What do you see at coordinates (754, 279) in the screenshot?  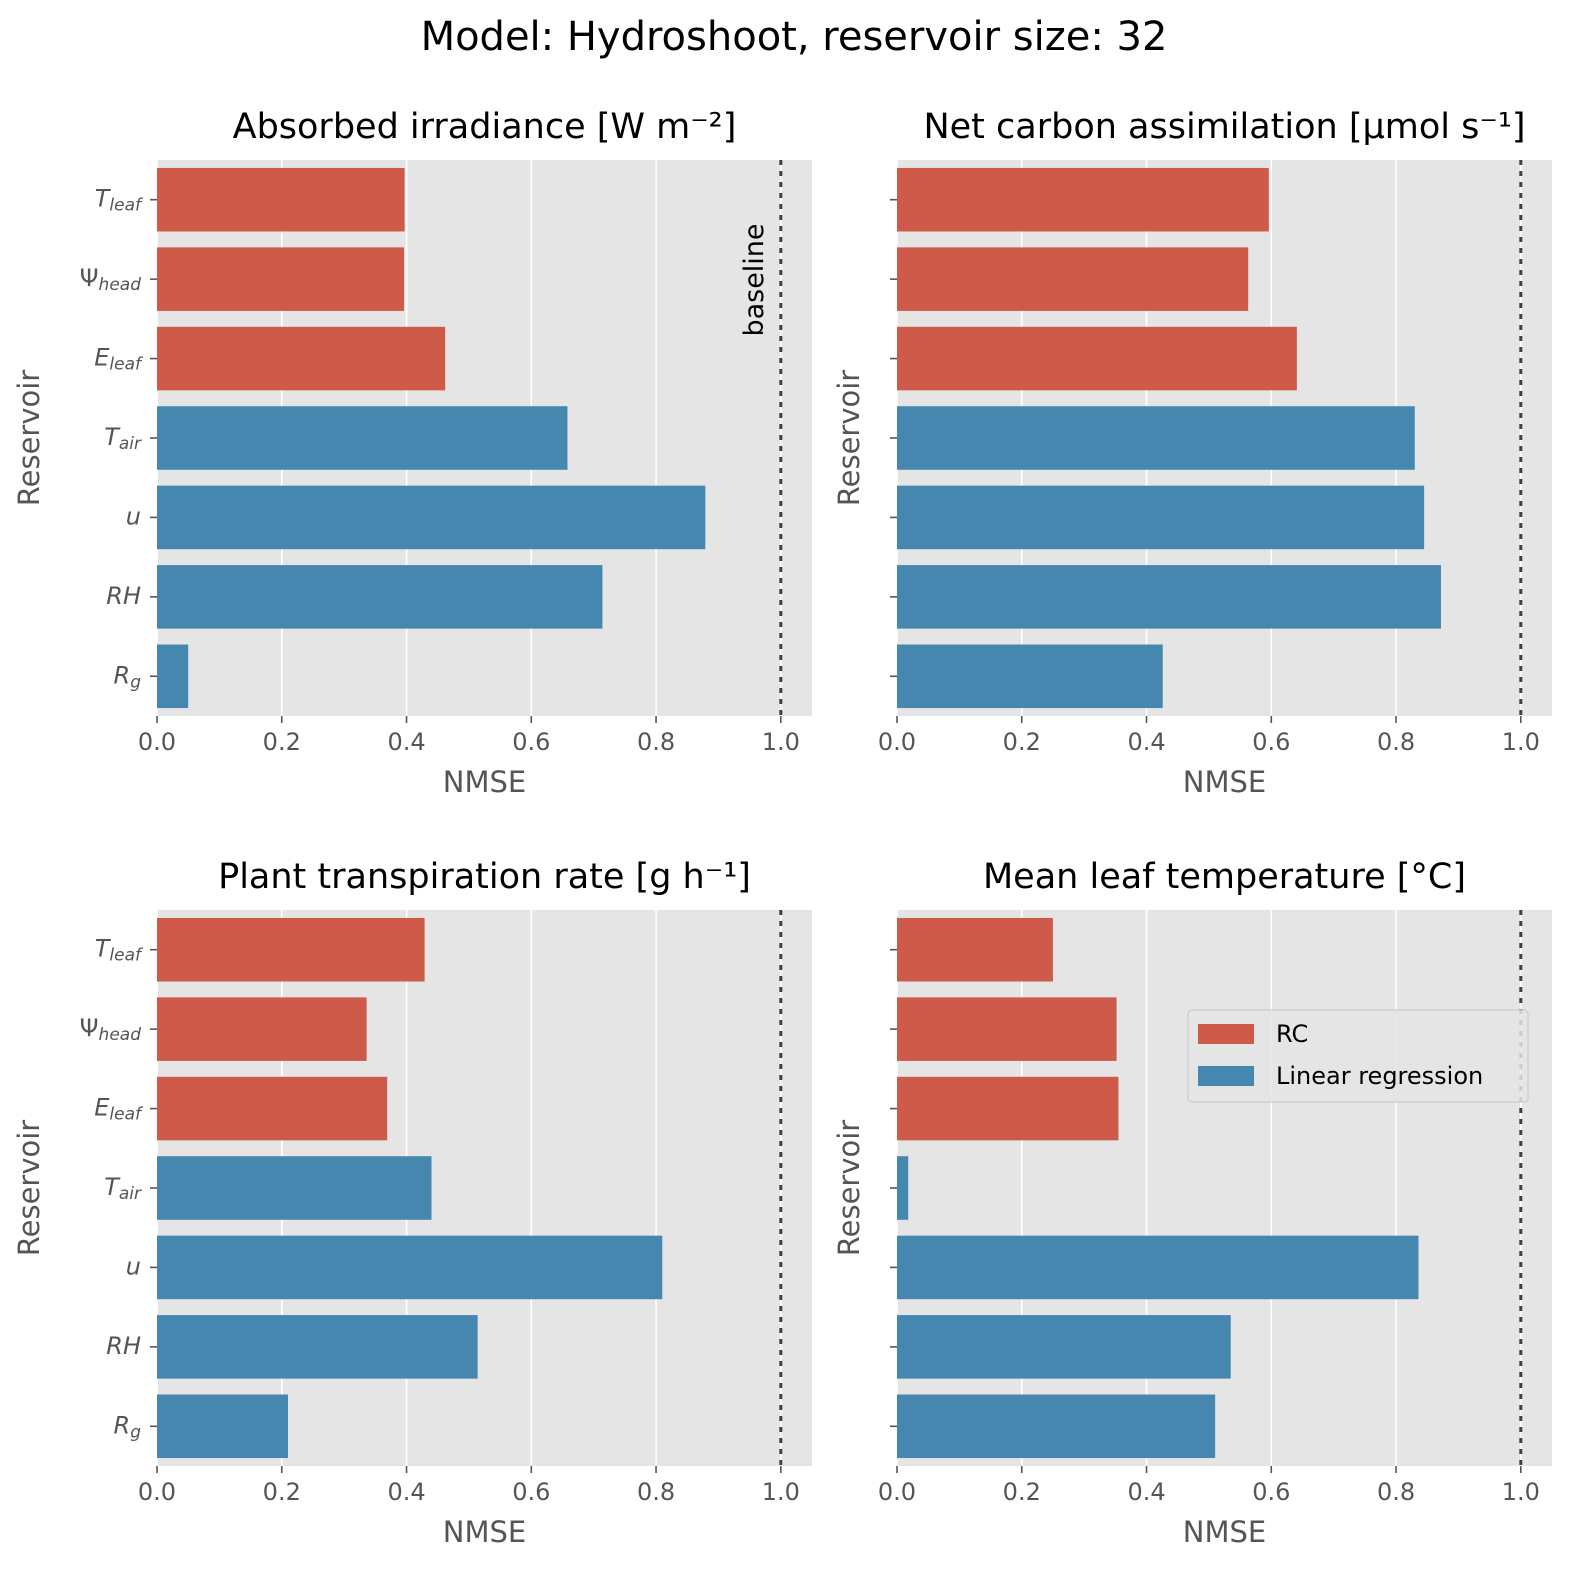 I see `baseline-label: baseline` at bounding box center [754, 279].